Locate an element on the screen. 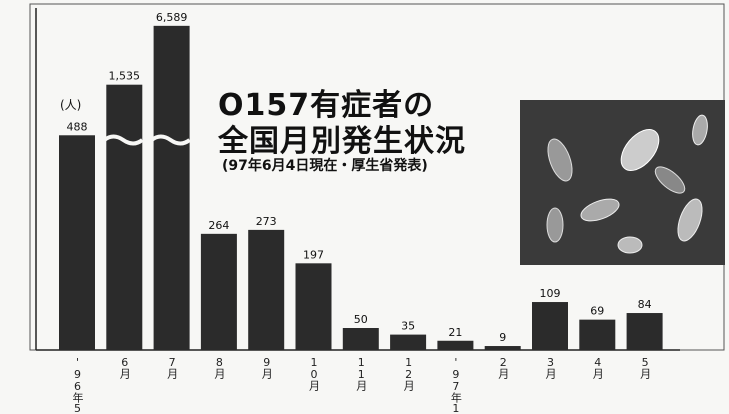 This screenshot has width=729, height=414. x-tick-label: '96年5月 is located at coordinates (77, 385).